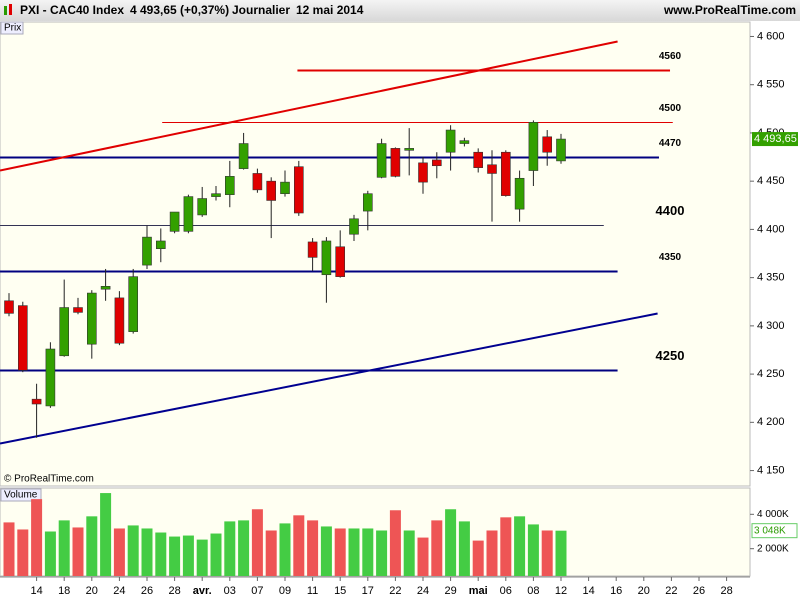  I want to click on panel-tag, so click(21, 495).